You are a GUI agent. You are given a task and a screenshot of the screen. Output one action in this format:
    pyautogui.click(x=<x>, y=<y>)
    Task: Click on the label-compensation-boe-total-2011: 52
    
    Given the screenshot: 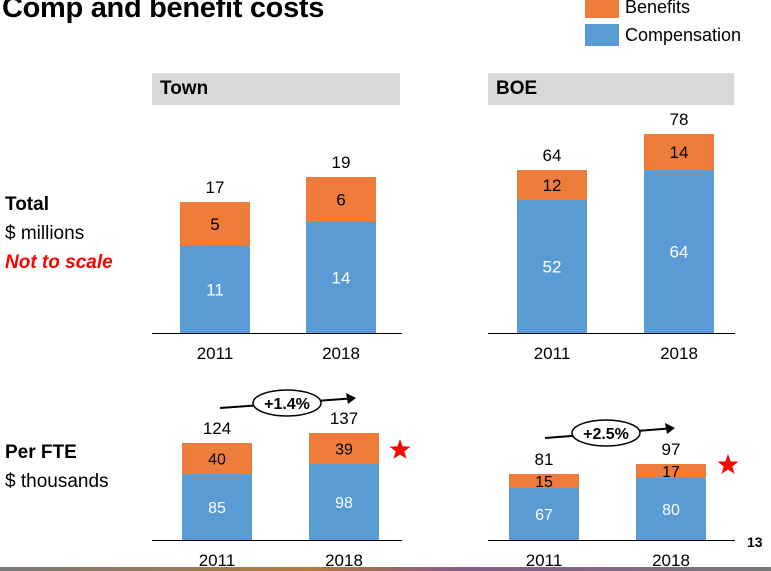 What is the action you would take?
    pyautogui.click(x=552, y=267)
    